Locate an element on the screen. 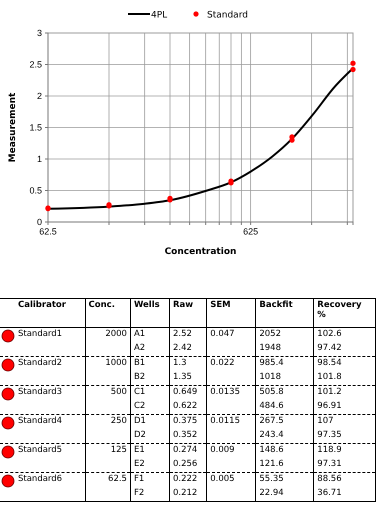 This screenshot has width=386, height=520. text: 125 is located at coordinates (118, 450).